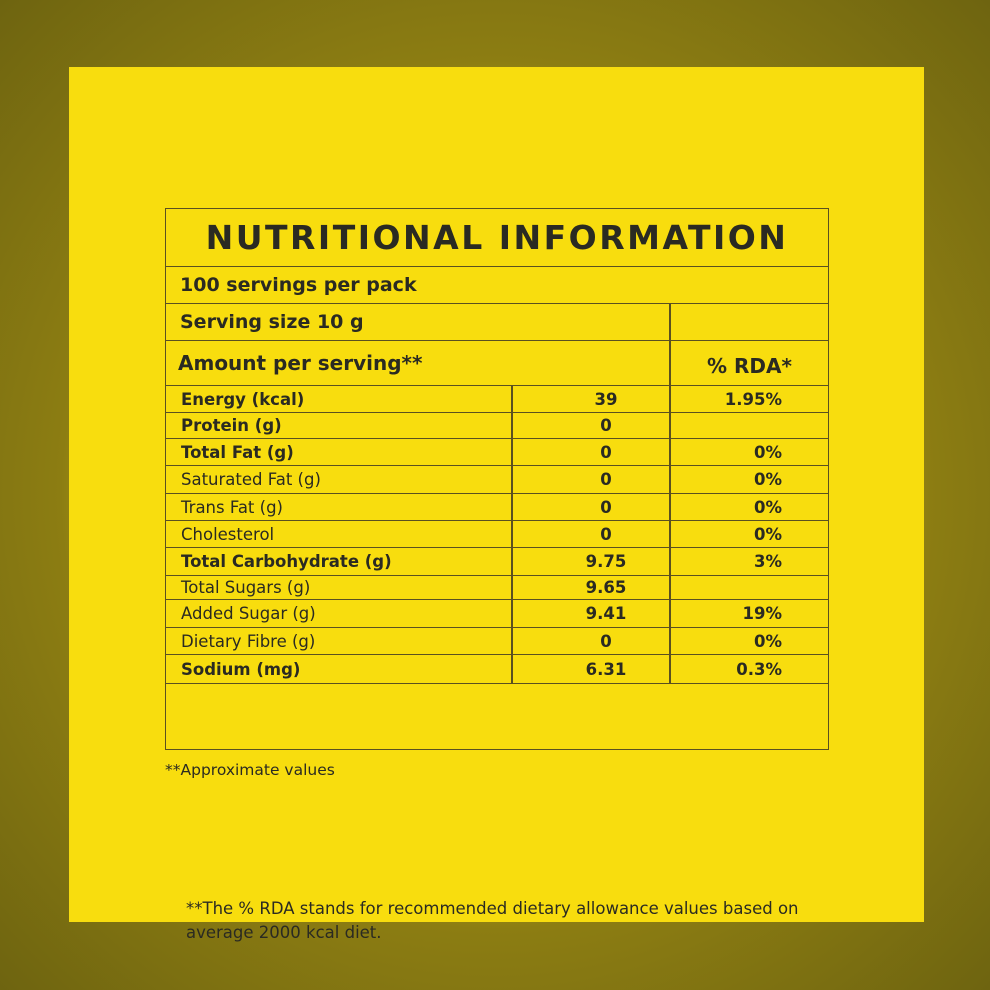 This screenshot has width=990, height=990. I want to click on nutrient-label: Total Fat (g), so click(237, 452).